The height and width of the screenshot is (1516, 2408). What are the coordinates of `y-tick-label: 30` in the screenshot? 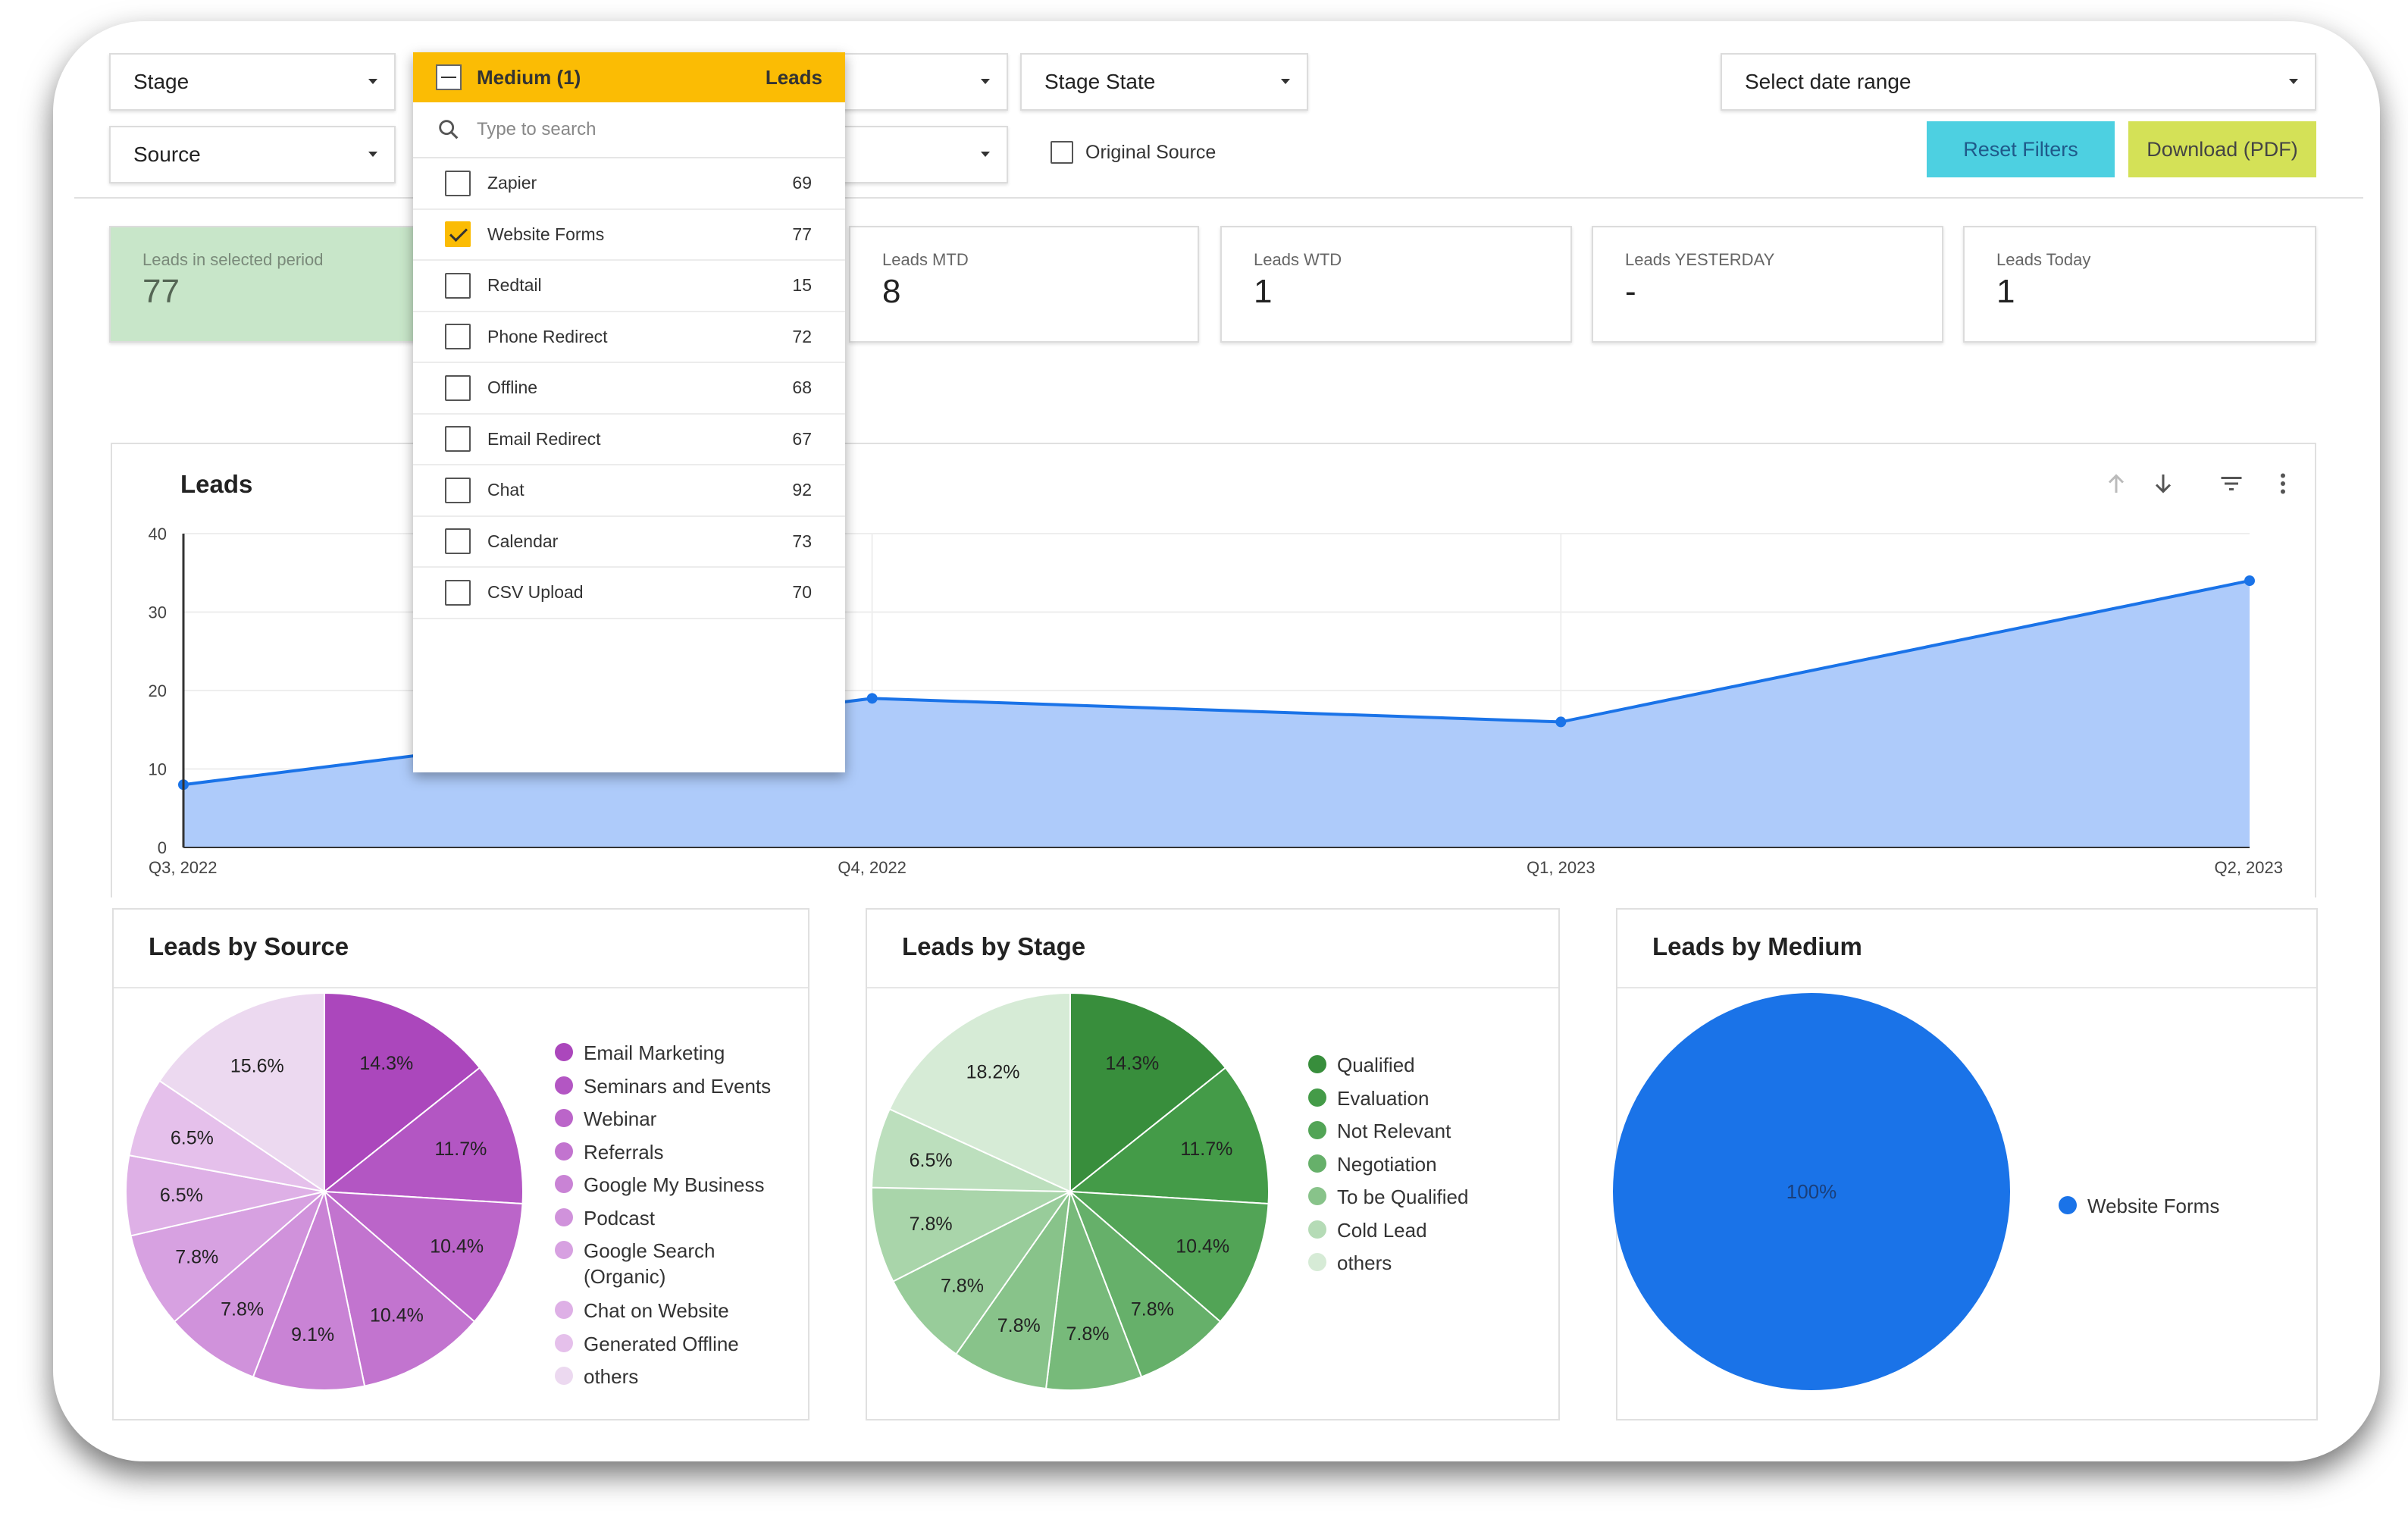 It's located at (158, 612).